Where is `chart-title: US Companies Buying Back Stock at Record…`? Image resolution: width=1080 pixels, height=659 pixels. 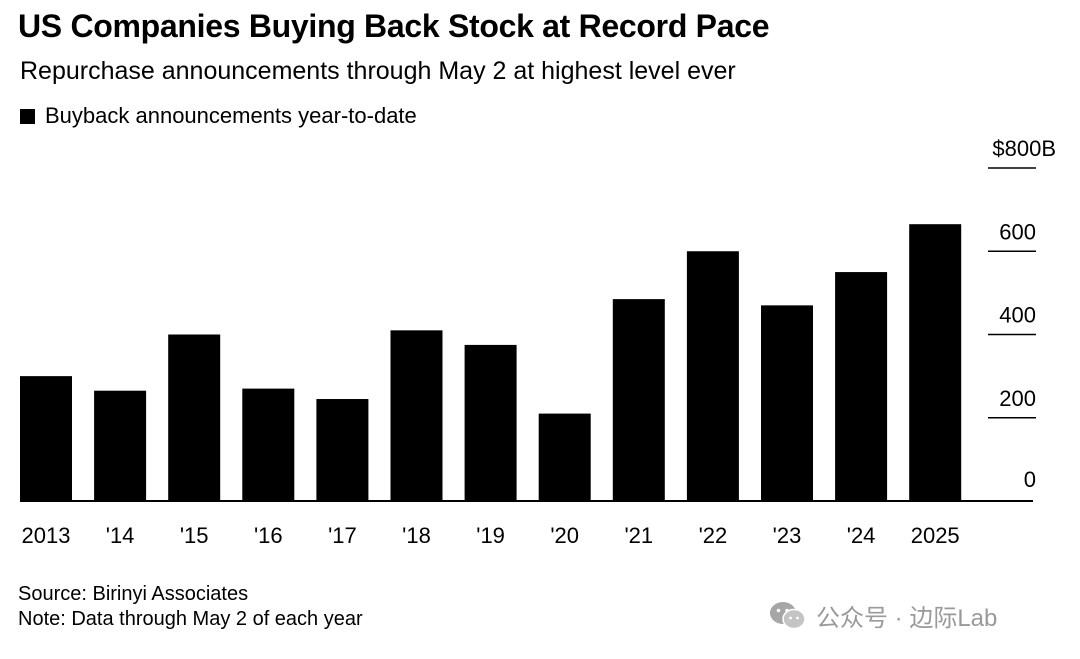
chart-title: US Companies Buying Back Stock at Record… is located at coordinates (394, 26).